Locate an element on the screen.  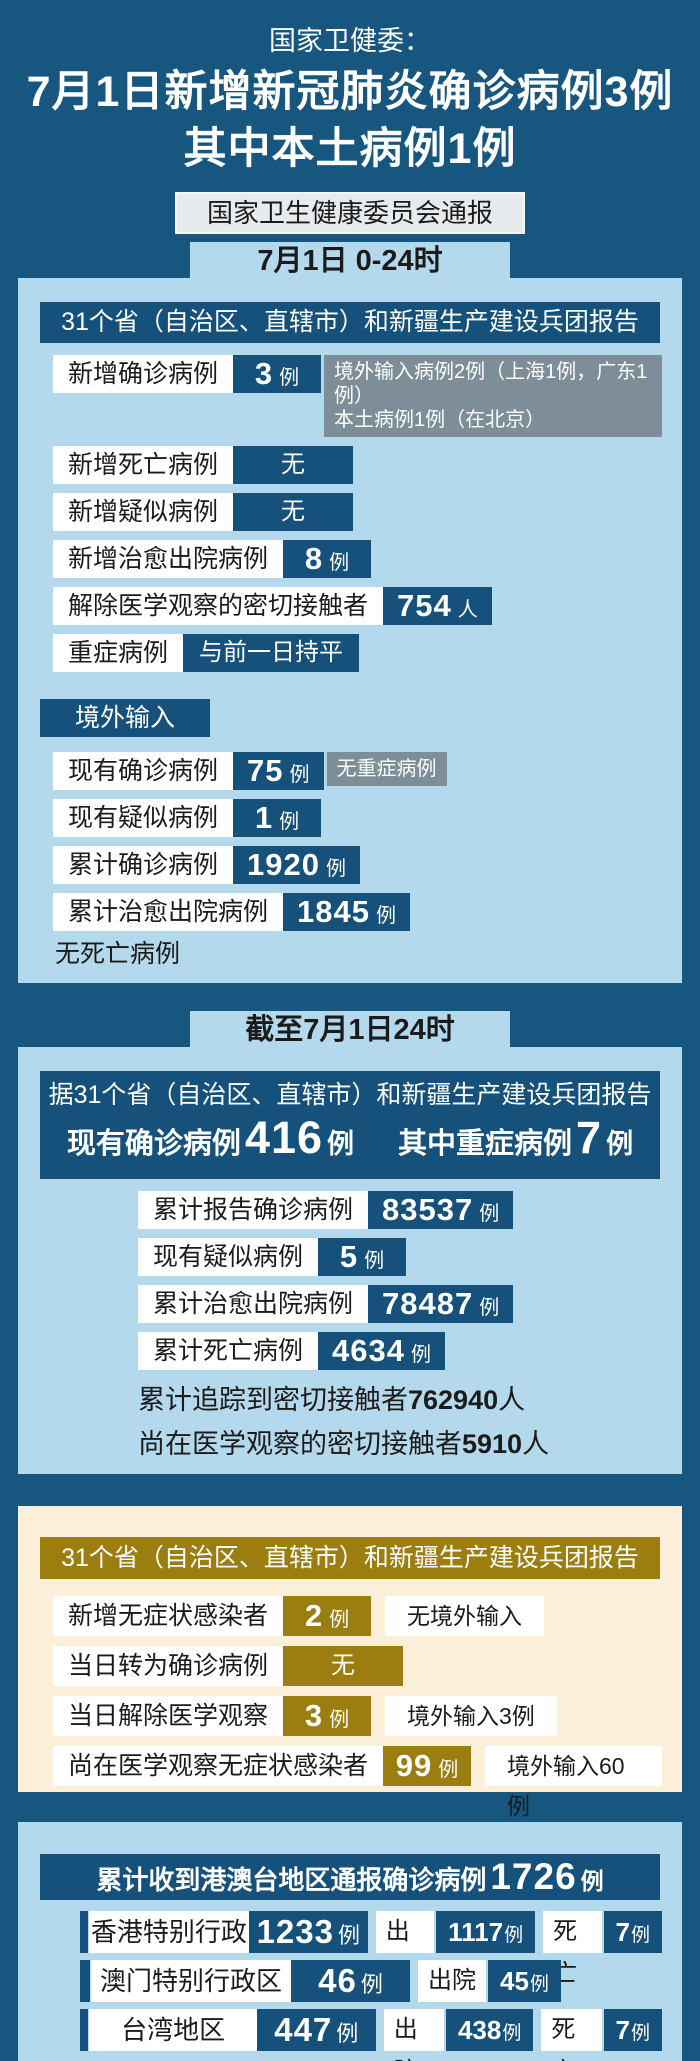
stat-number: 1920 is located at coordinates (283, 864).